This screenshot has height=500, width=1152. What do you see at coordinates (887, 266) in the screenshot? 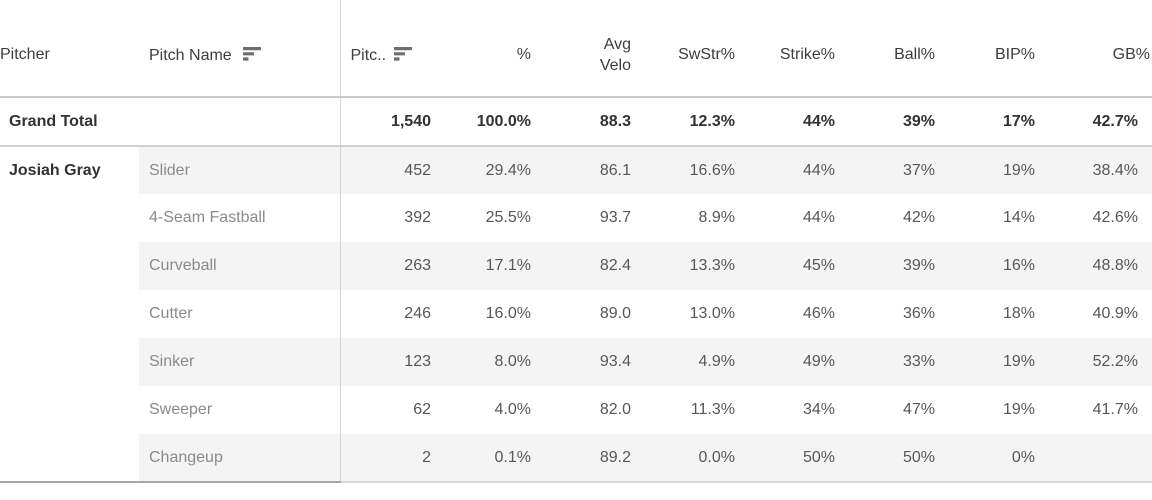
I see `ball-cell: 39%` at bounding box center [887, 266].